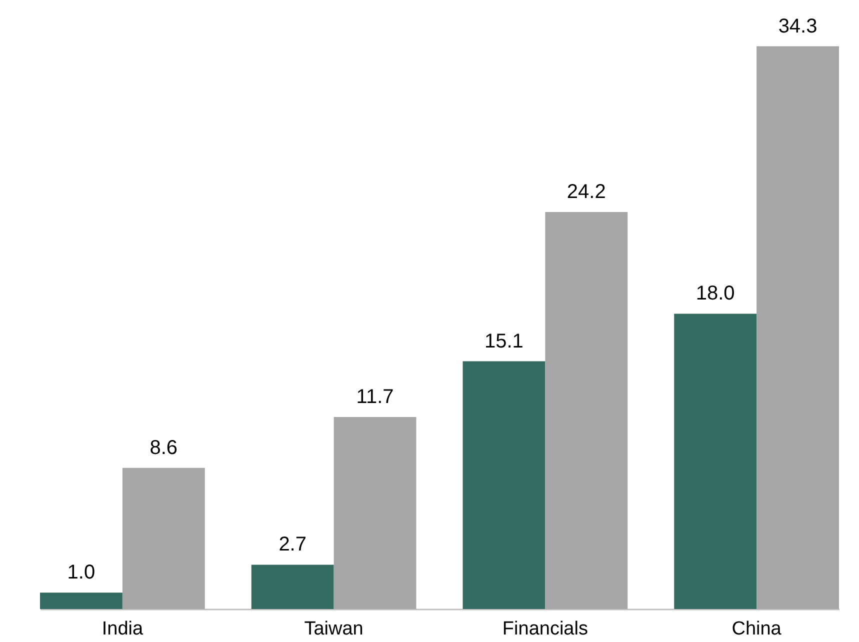  What do you see at coordinates (586, 191) in the screenshot?
I see `data-label: 24.2` at bounding box center [586, 191].